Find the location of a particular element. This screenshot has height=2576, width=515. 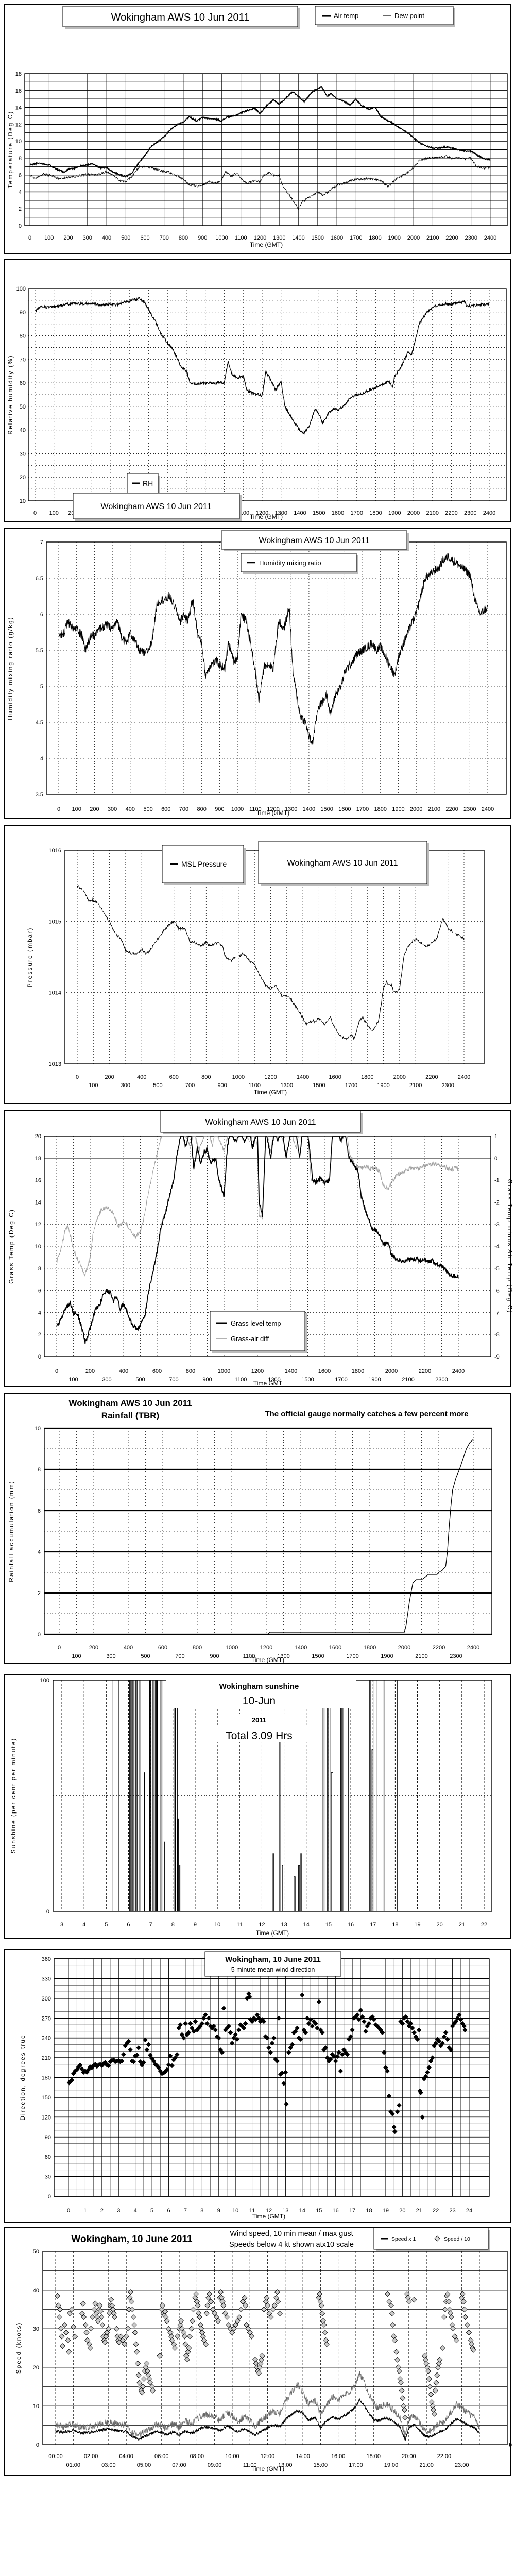

tick-label: 360 is located at coordinates (47, 1959).